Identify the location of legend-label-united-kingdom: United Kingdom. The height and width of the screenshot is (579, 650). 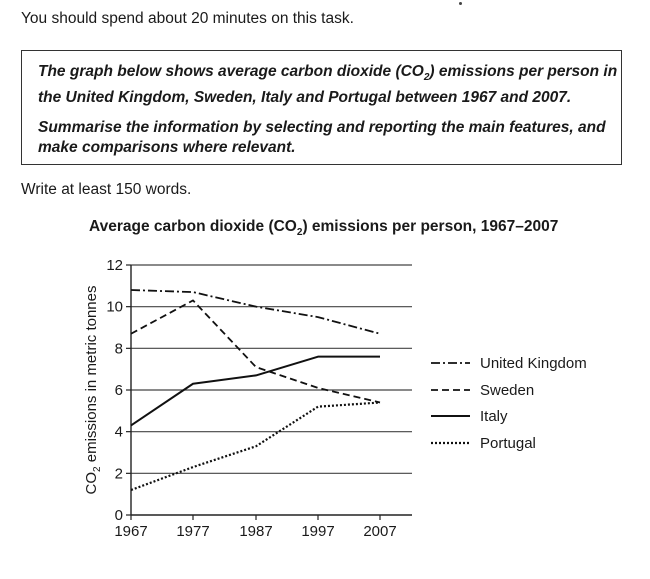
(533, 363).